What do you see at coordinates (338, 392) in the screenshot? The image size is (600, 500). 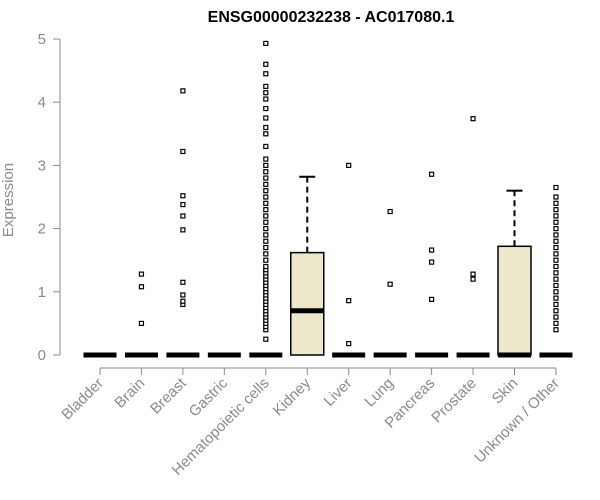 I see `x-tick-label: Liver` at bounding box center [338, 392].